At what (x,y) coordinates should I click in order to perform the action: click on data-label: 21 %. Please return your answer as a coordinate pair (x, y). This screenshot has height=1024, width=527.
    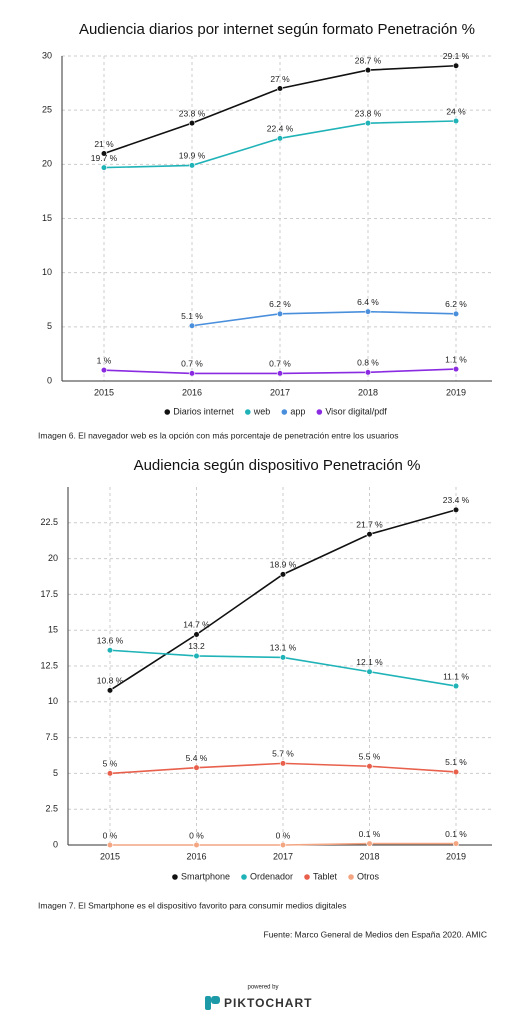
    Looking at the image, I should click on (104, 144).